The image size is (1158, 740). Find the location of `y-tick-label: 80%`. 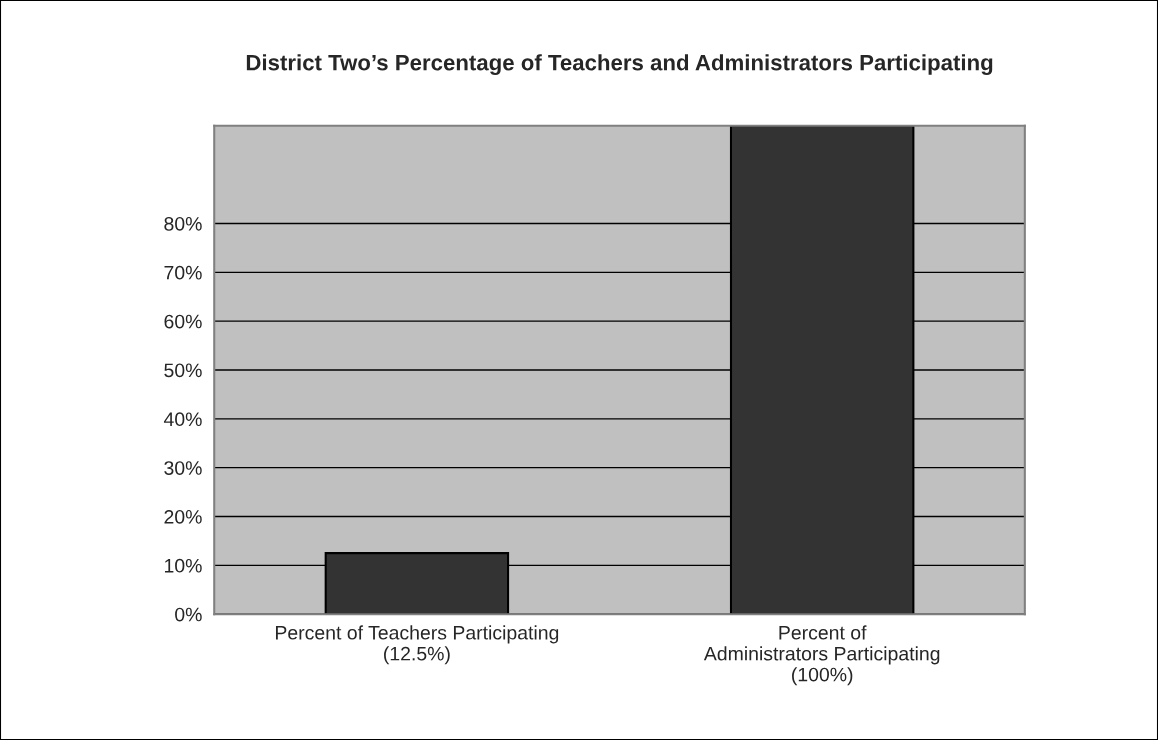

y-tick-label: 80% is located at coordinates (183, 223).